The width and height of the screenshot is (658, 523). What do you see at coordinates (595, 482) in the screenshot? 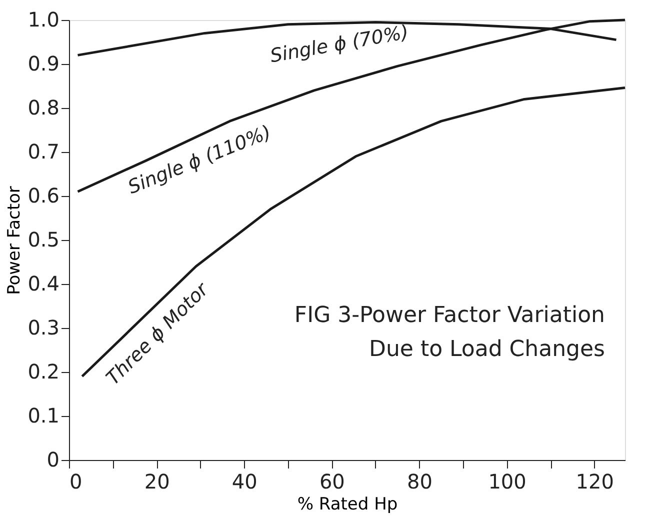
I see `x-tick-label: 120` at bounding box center [595, 482].